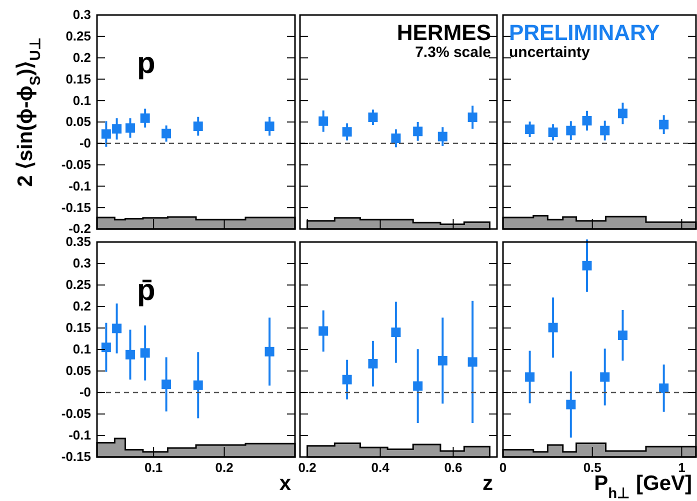 The height and width of the screenshot is (501, 697). What do you see at coordinates (153, 468) in the screenshot?
I see `x-tick-label: 0.1` at bounding box center [153, 468].